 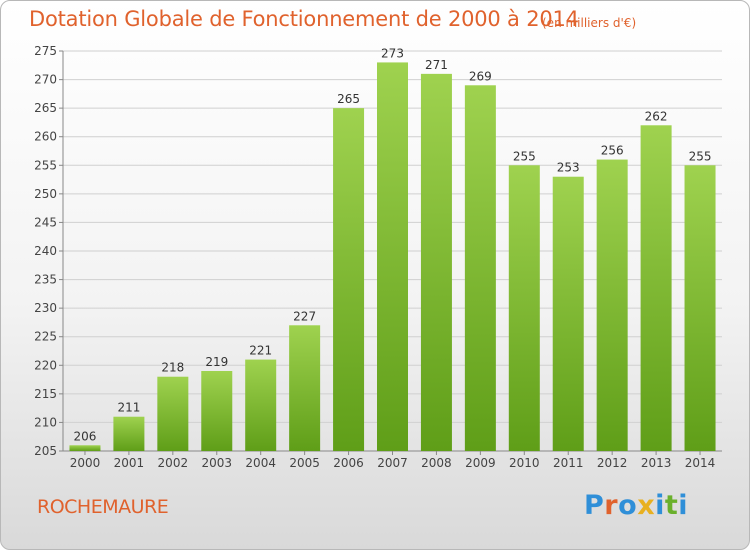 I want to click on data-label-2003: 219, so click(x=216, y=362).